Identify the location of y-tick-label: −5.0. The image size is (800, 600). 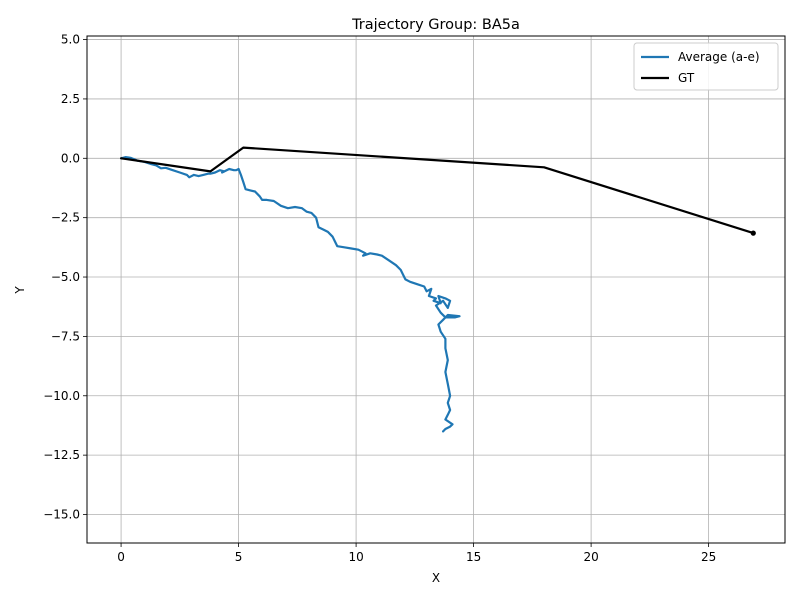
(65, 277).